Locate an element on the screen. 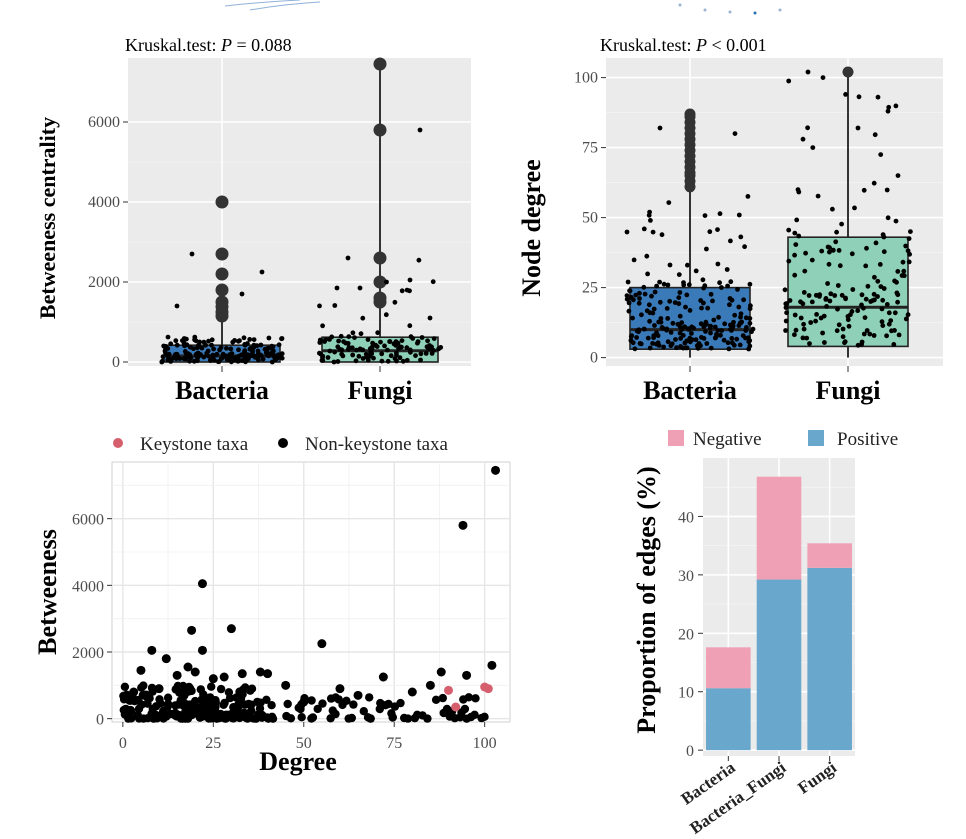  x-ticks-1: Bacteria Fungi is located at coordinates (294, 385).